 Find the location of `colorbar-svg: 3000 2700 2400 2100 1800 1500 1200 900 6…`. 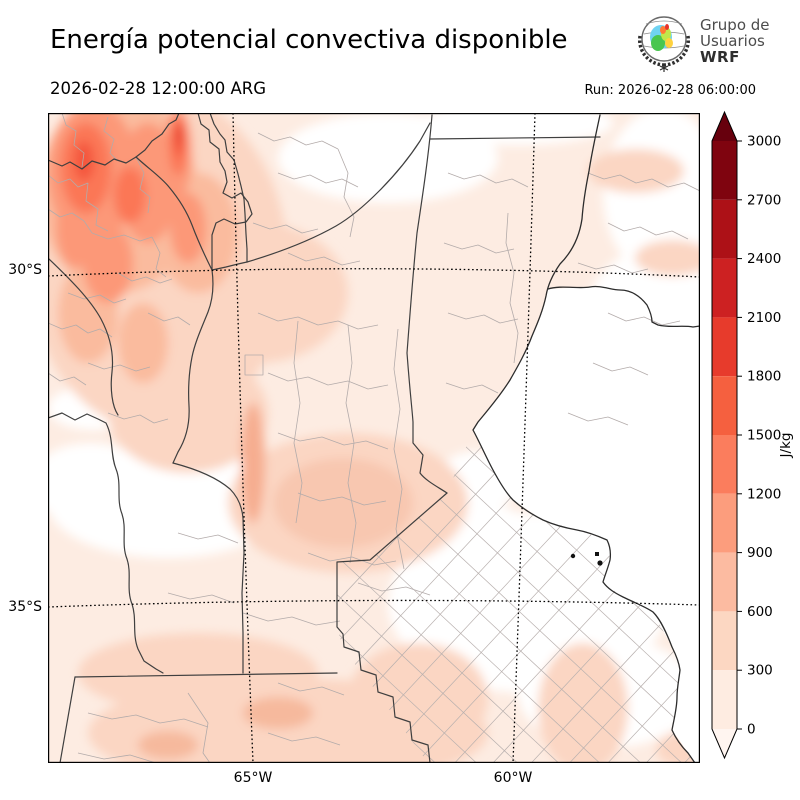

colorbar-svg: 3000 2700 2400 2100 1800 1500 1200 900 6… is located at coordinates (752, 435).